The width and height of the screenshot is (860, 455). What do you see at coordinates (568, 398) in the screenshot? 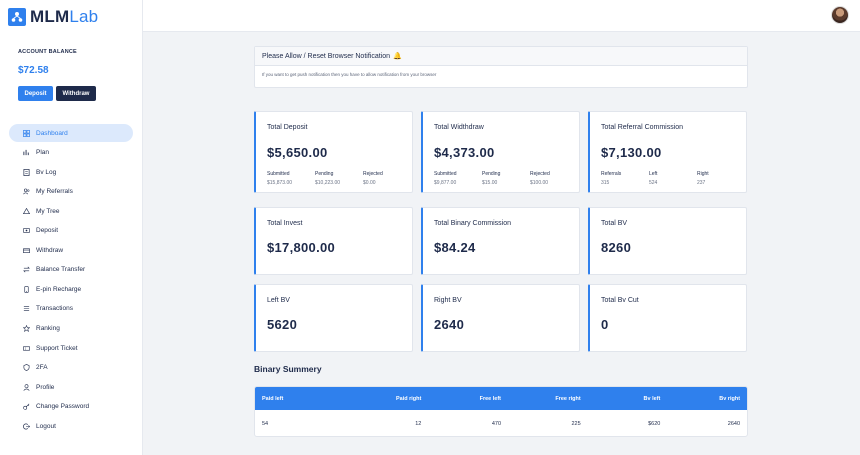
I see `column-header: Free right` at bounding box center [568, 398].